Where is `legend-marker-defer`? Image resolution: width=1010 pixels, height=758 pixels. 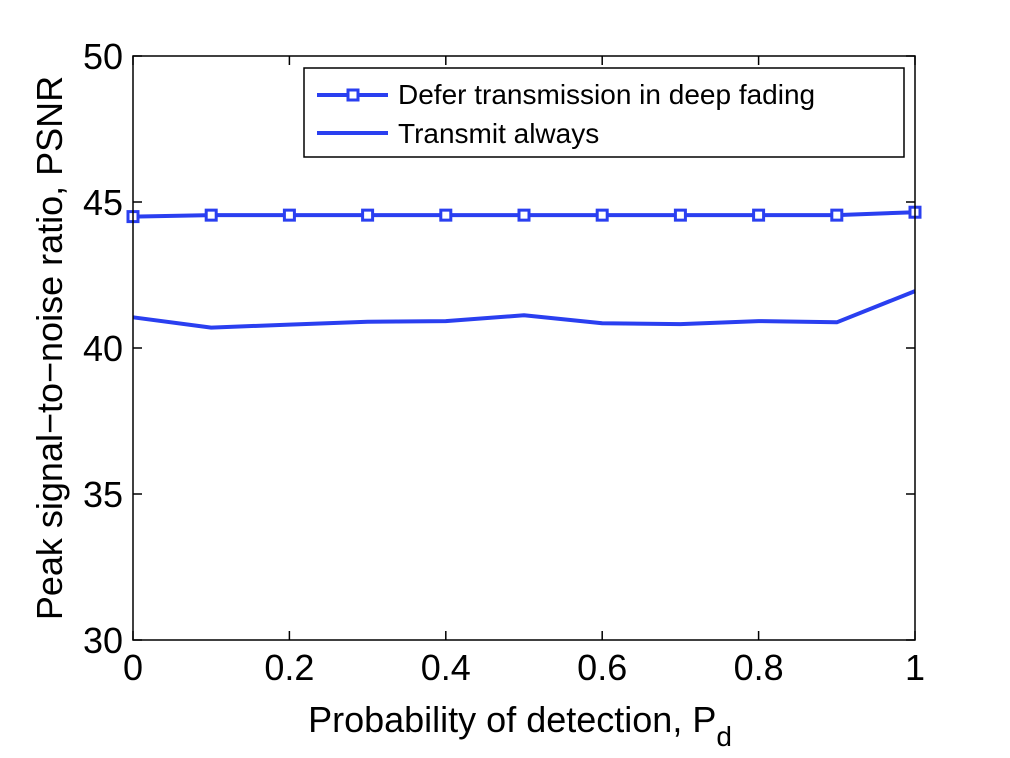
legend-marker-defer is located at coordinates (353, 95).